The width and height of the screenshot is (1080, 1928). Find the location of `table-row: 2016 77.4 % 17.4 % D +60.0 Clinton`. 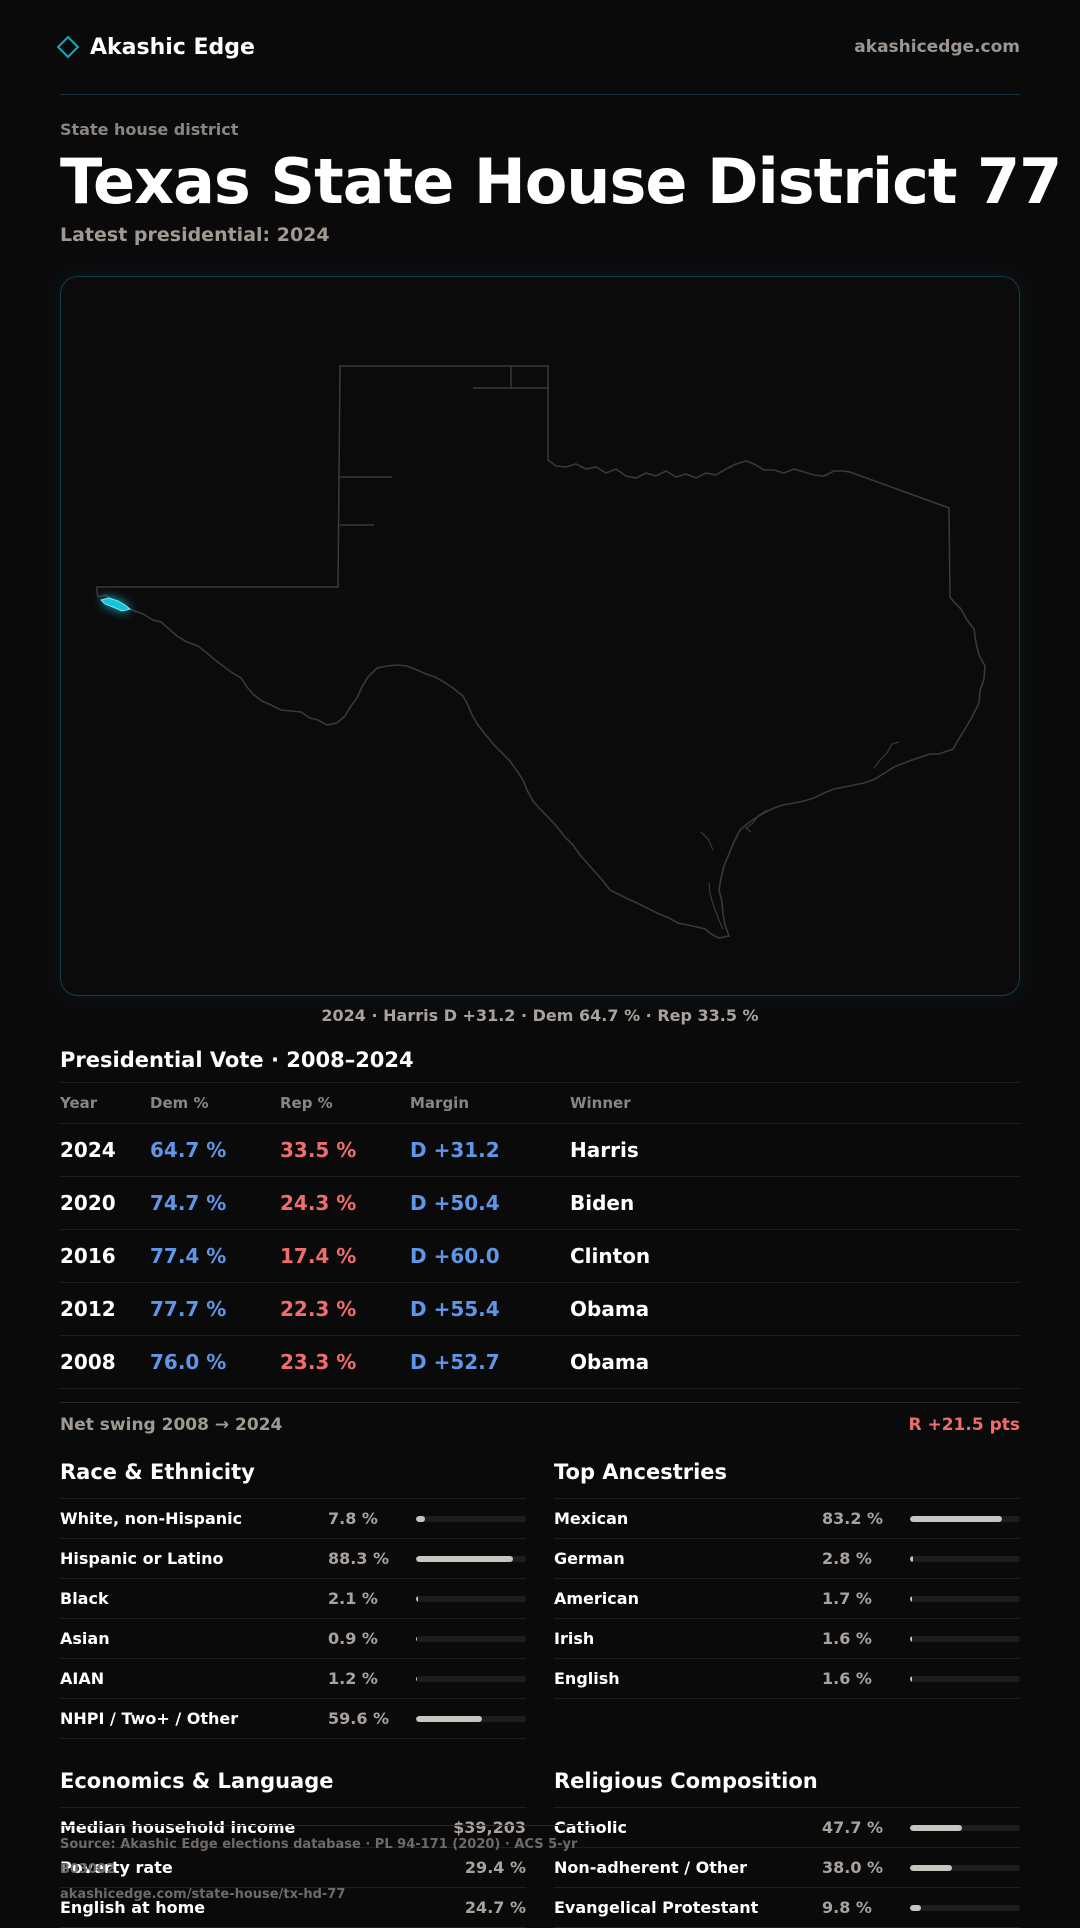

table-row: 2016 77.4 % 17.4 % D +60.0 Clinton is located at coordinates (540, 1256).